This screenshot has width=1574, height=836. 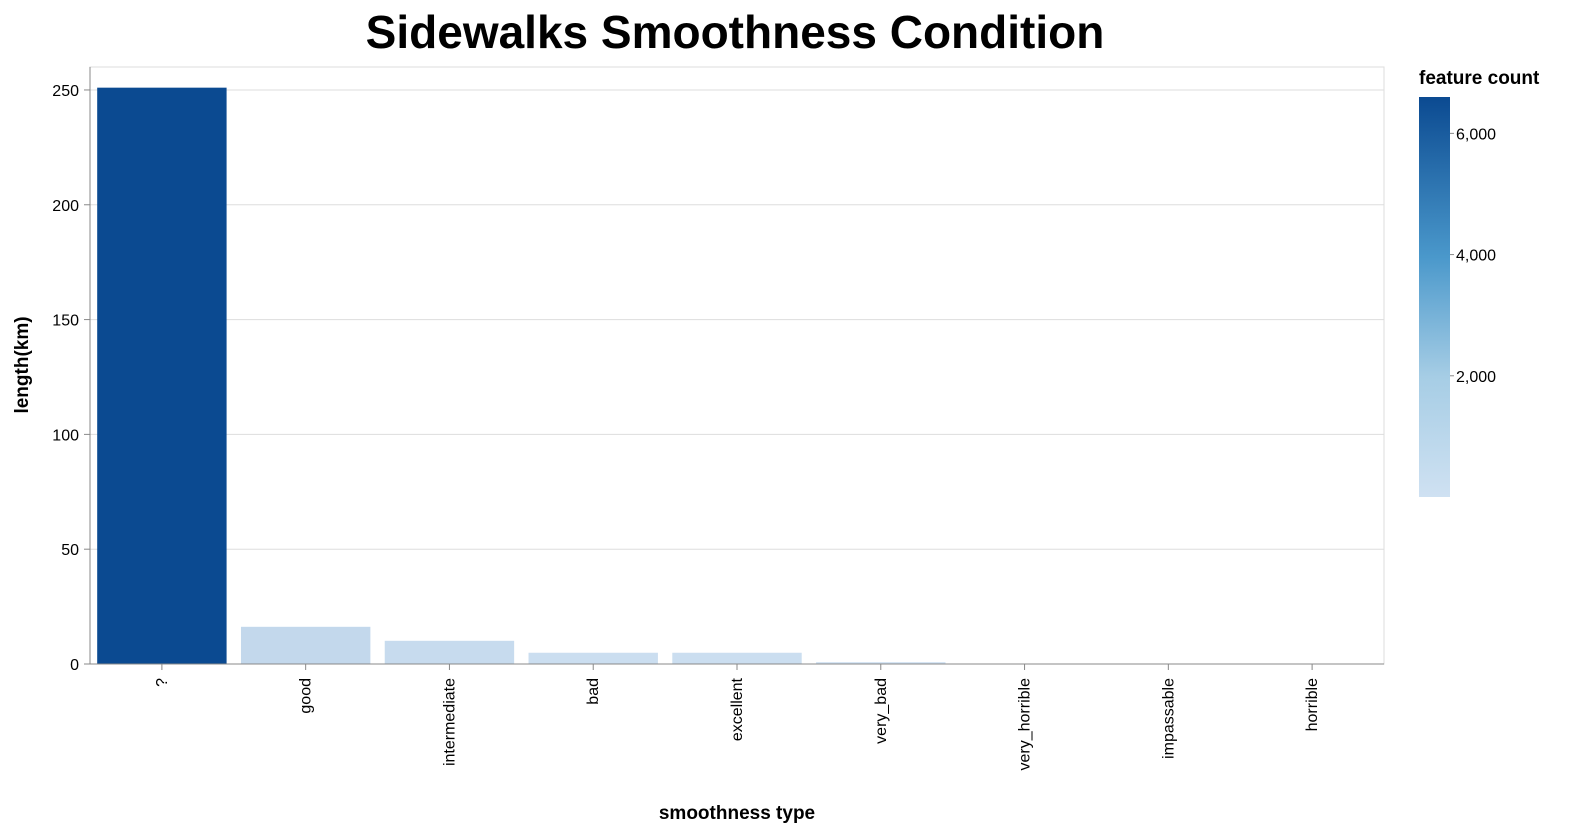 I want to click on y-tick-label: 250, so click(x=65, y=91).